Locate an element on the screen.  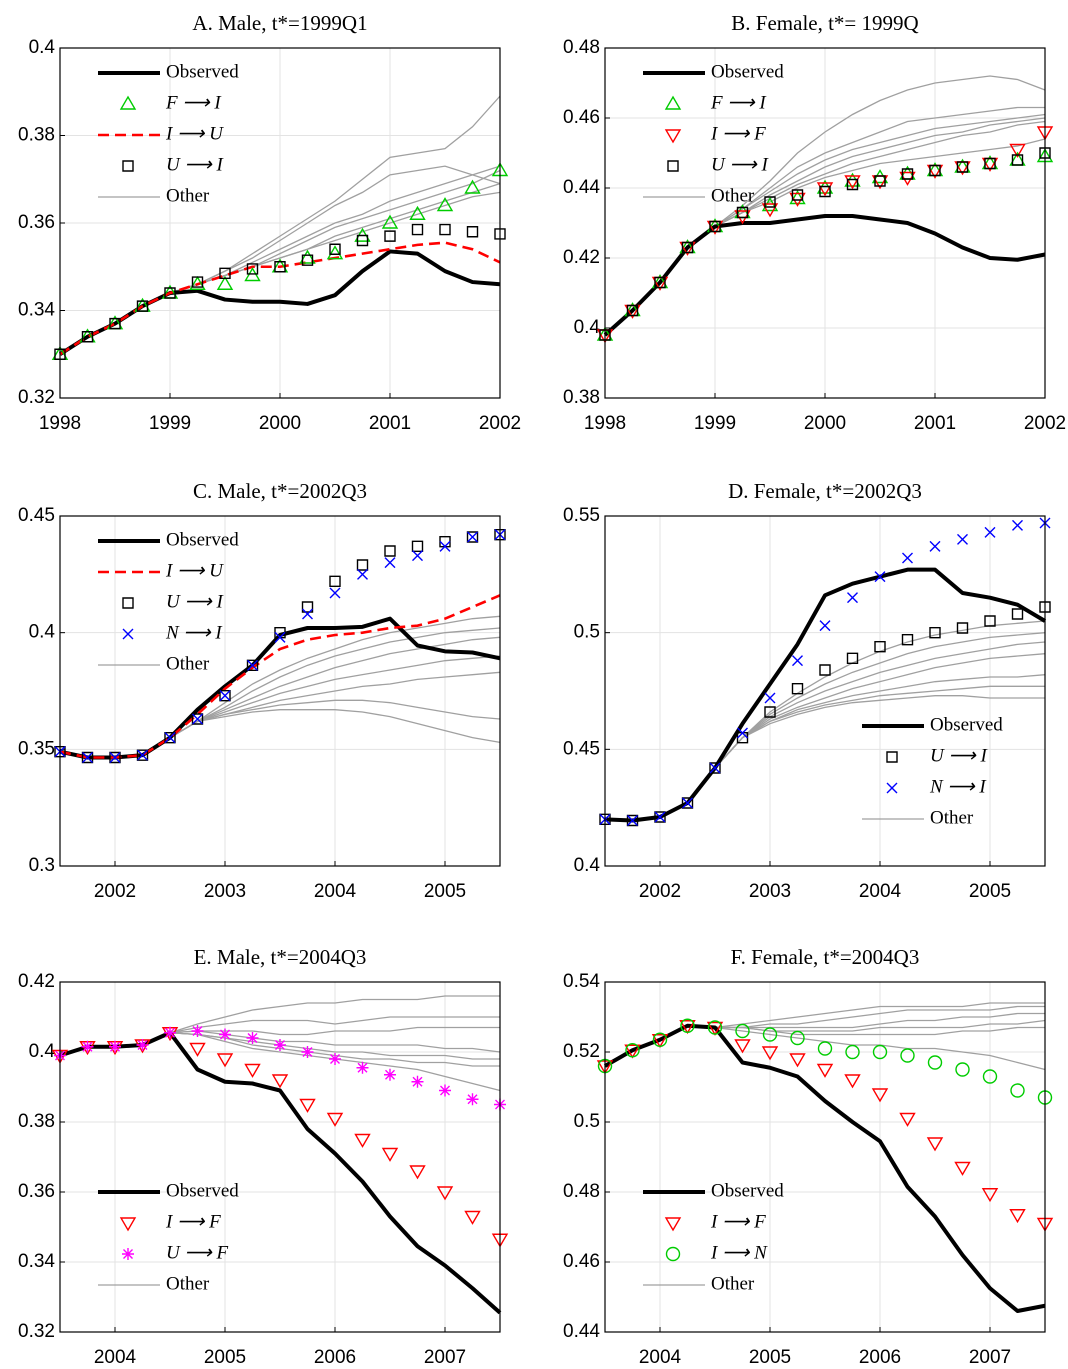
plot-area is located at coordinates (825, 1157).